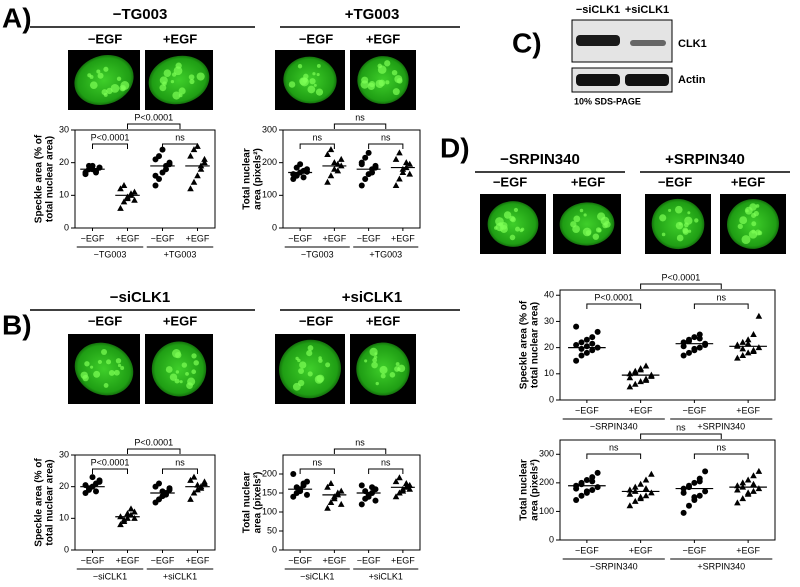  I want to click on lane-label: −siCLK1, so click(598, 10).